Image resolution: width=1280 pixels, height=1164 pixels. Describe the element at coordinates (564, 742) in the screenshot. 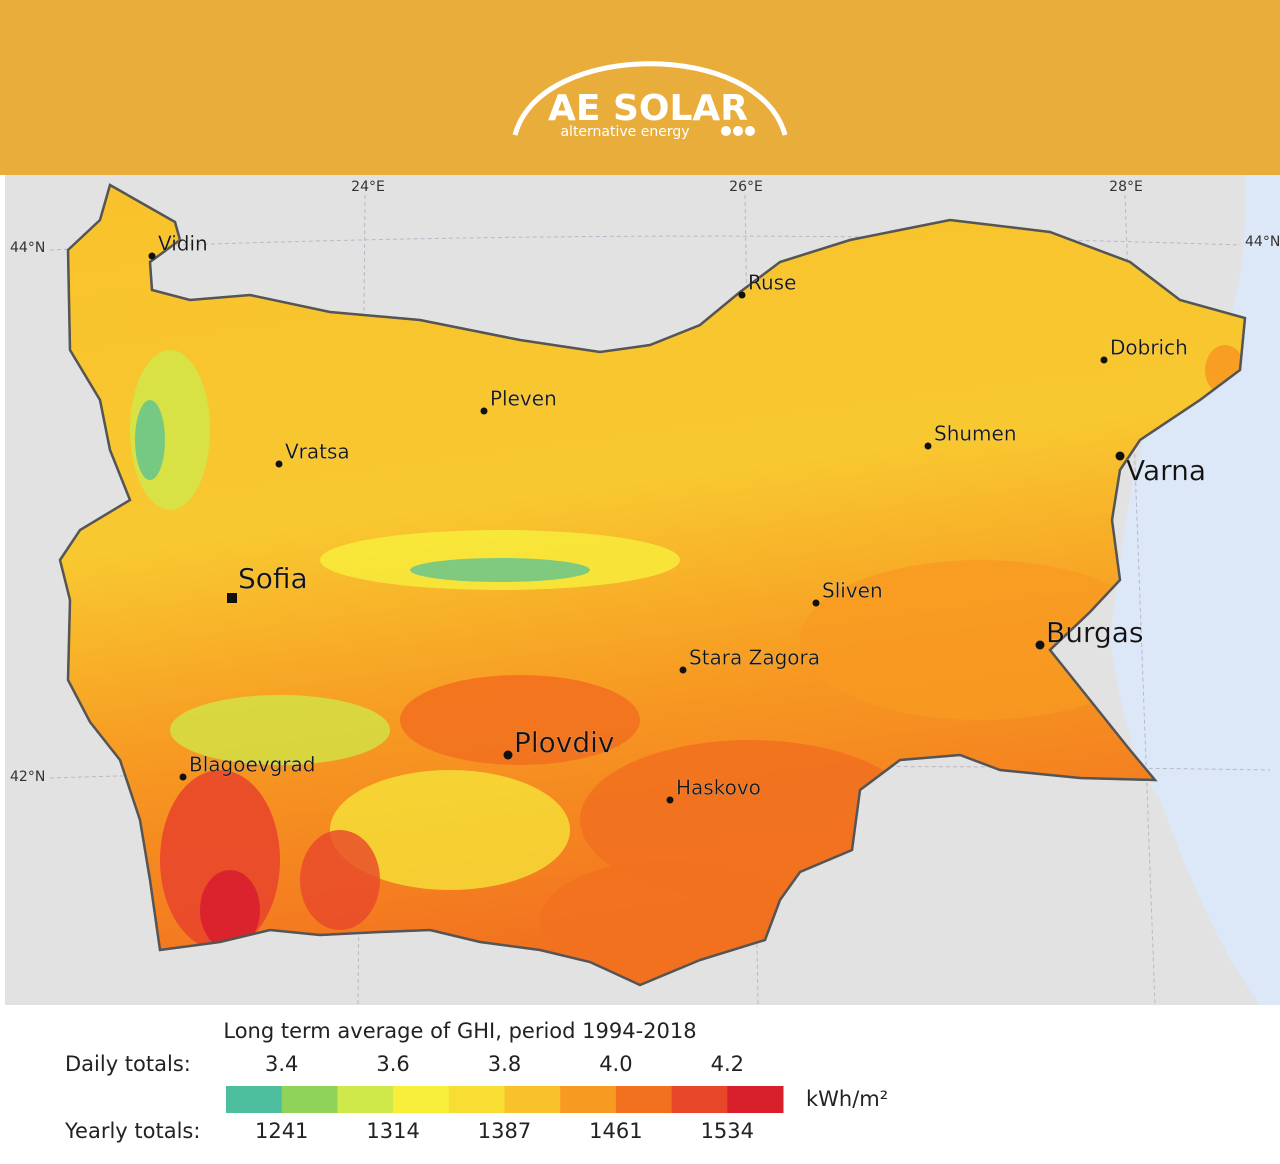

I see `city-label: Plovdiv` at that location.